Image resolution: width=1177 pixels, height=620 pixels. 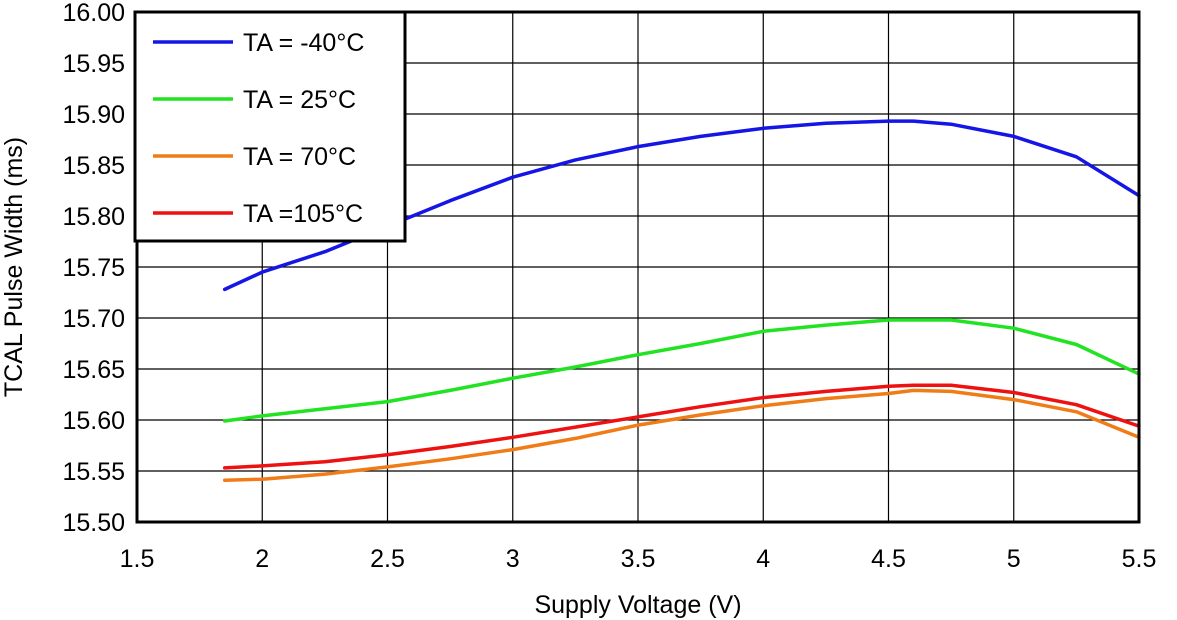 I want to click on x-axis-title: Supply Voltage (V), so click(x=637, y=605).